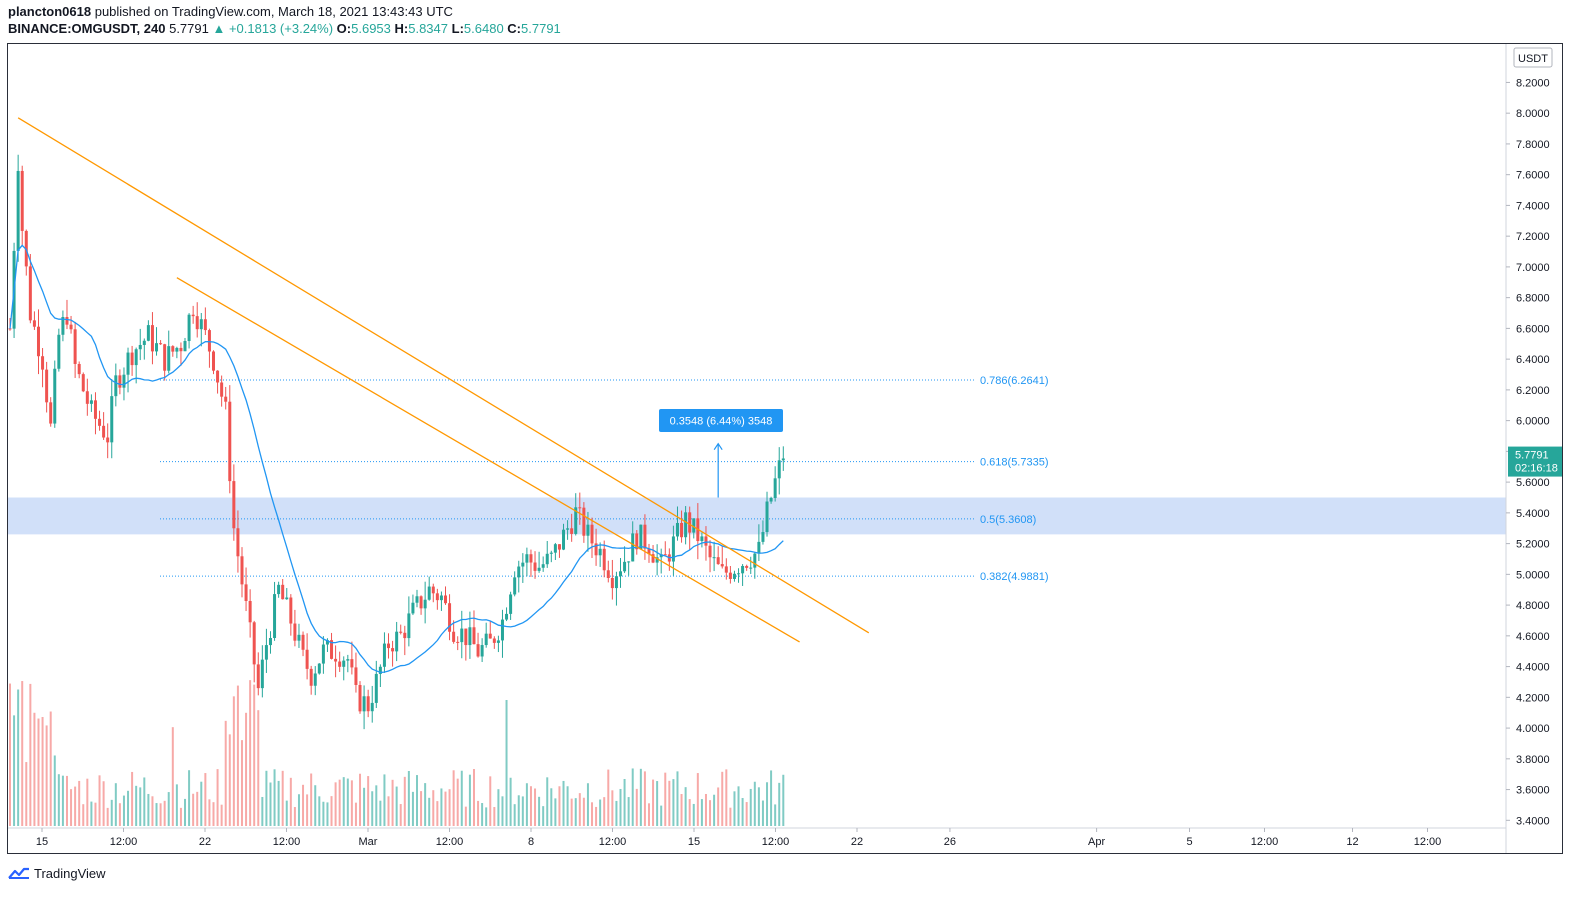 The image size is (1590, 904). What do you see at coordinates (50, 11) in the screenshot?
I see `author-name: plancton0618` at bounding box center [50, 11].